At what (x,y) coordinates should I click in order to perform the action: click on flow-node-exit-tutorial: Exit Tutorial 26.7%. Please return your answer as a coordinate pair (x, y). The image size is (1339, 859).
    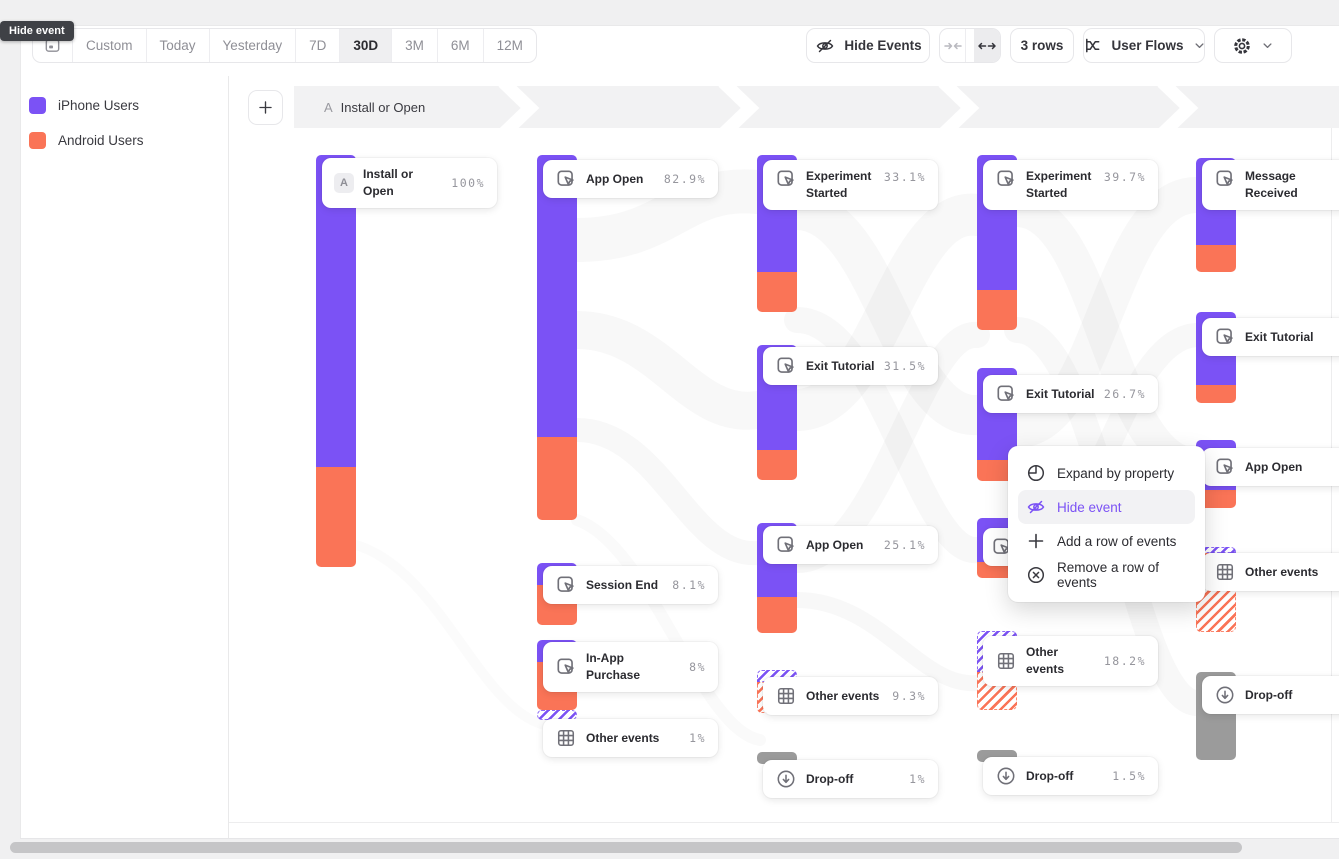
    Looking at the image, I should click on (1070, 394).